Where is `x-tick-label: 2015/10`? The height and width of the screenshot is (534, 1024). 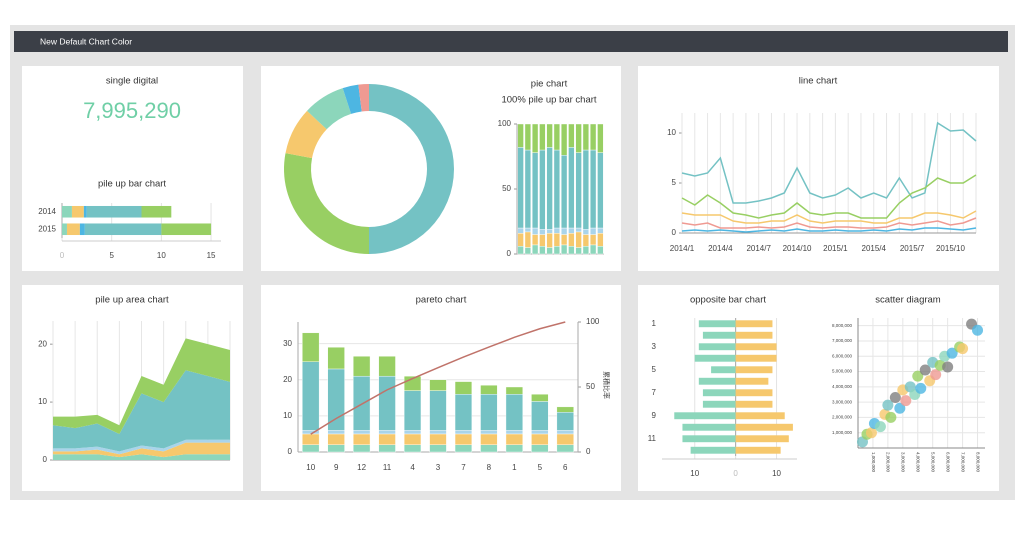
x-tick-label: 2015/10 is located at coordinates (950, 248).